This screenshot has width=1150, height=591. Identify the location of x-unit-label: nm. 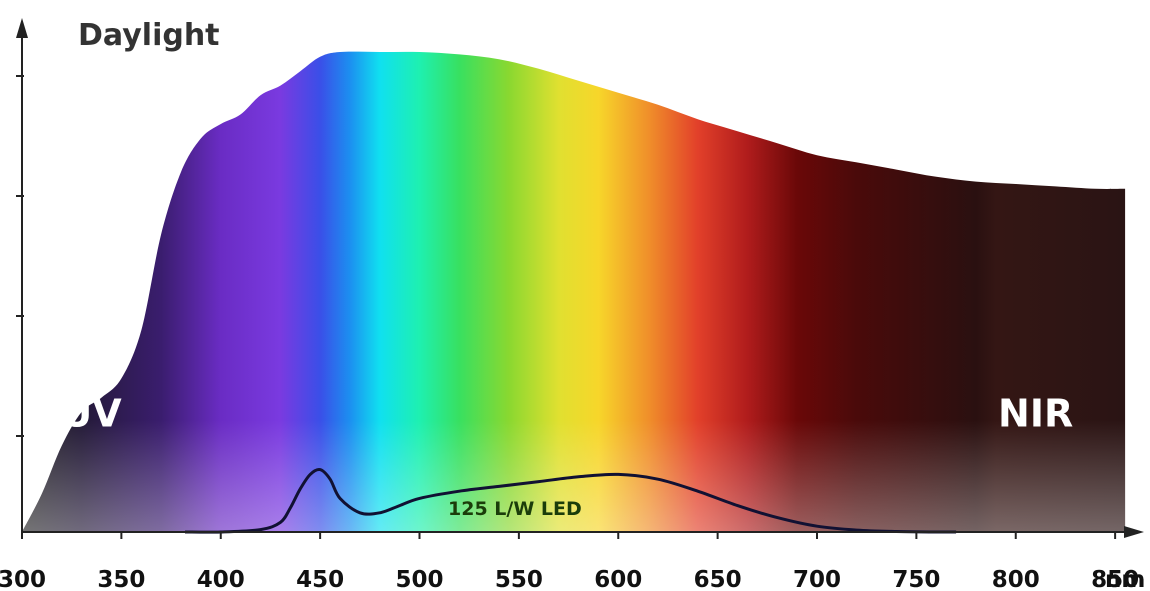
(1125, 579).